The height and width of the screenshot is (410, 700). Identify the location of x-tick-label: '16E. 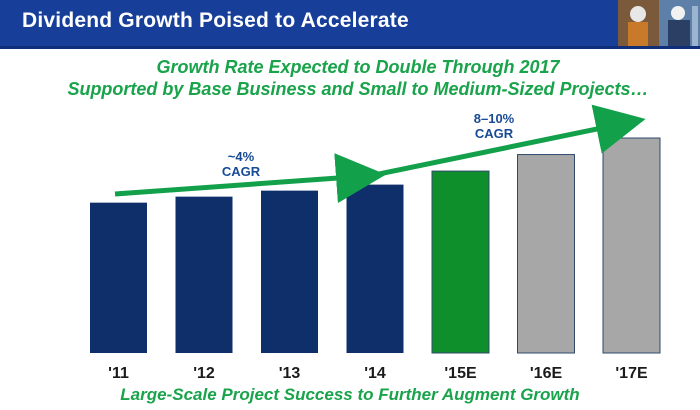
(546, 373).